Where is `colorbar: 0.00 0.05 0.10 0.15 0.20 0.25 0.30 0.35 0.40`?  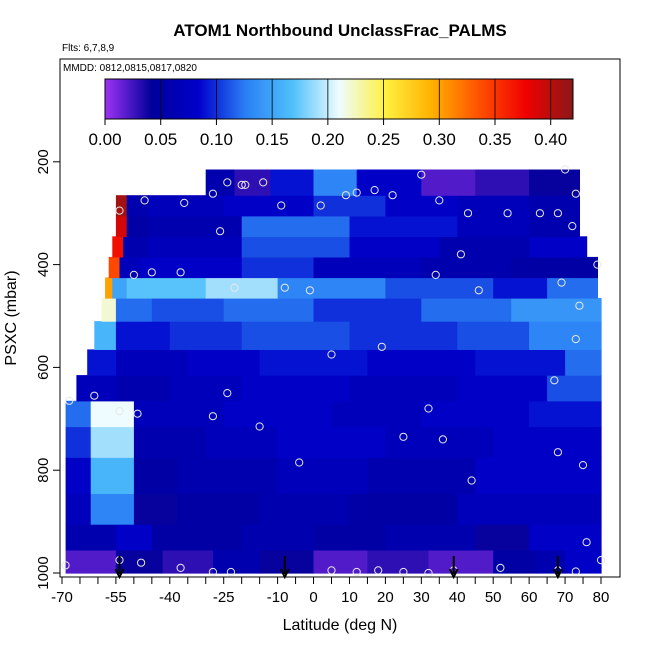
colorbar: 0.00 0.05 0.10 0.15 0.20 0.25 0.30 0.35 0.40 is located at coordinates (331, 113).